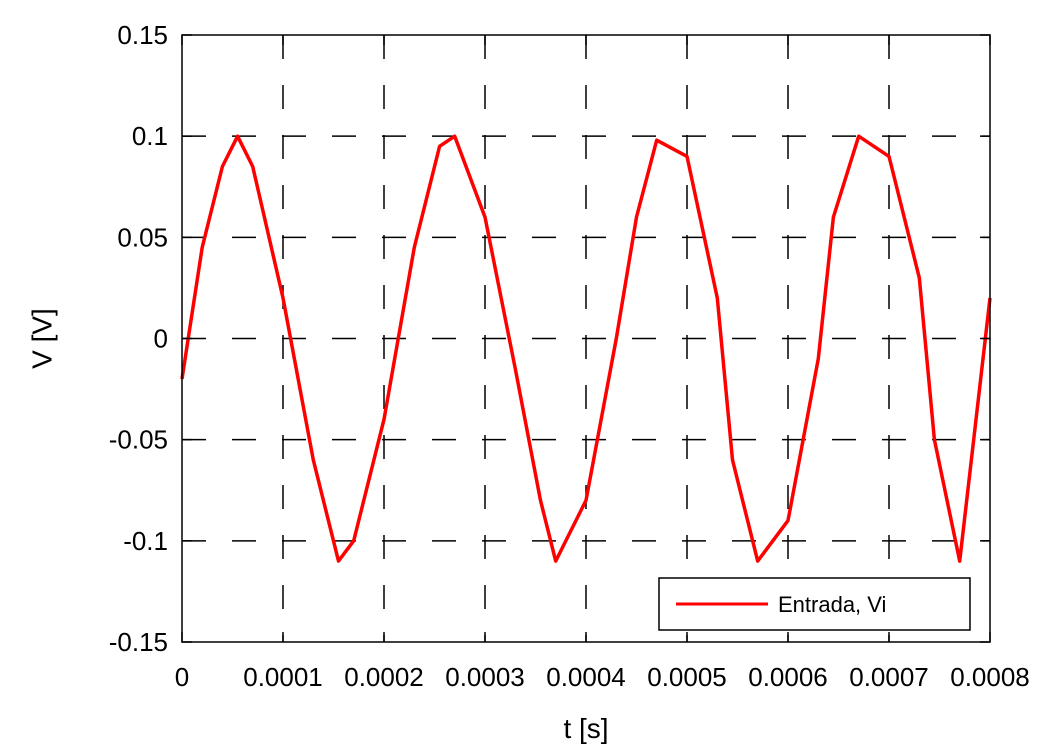  I want to click on x-tick-label: 0.0005, so click(687, 677).